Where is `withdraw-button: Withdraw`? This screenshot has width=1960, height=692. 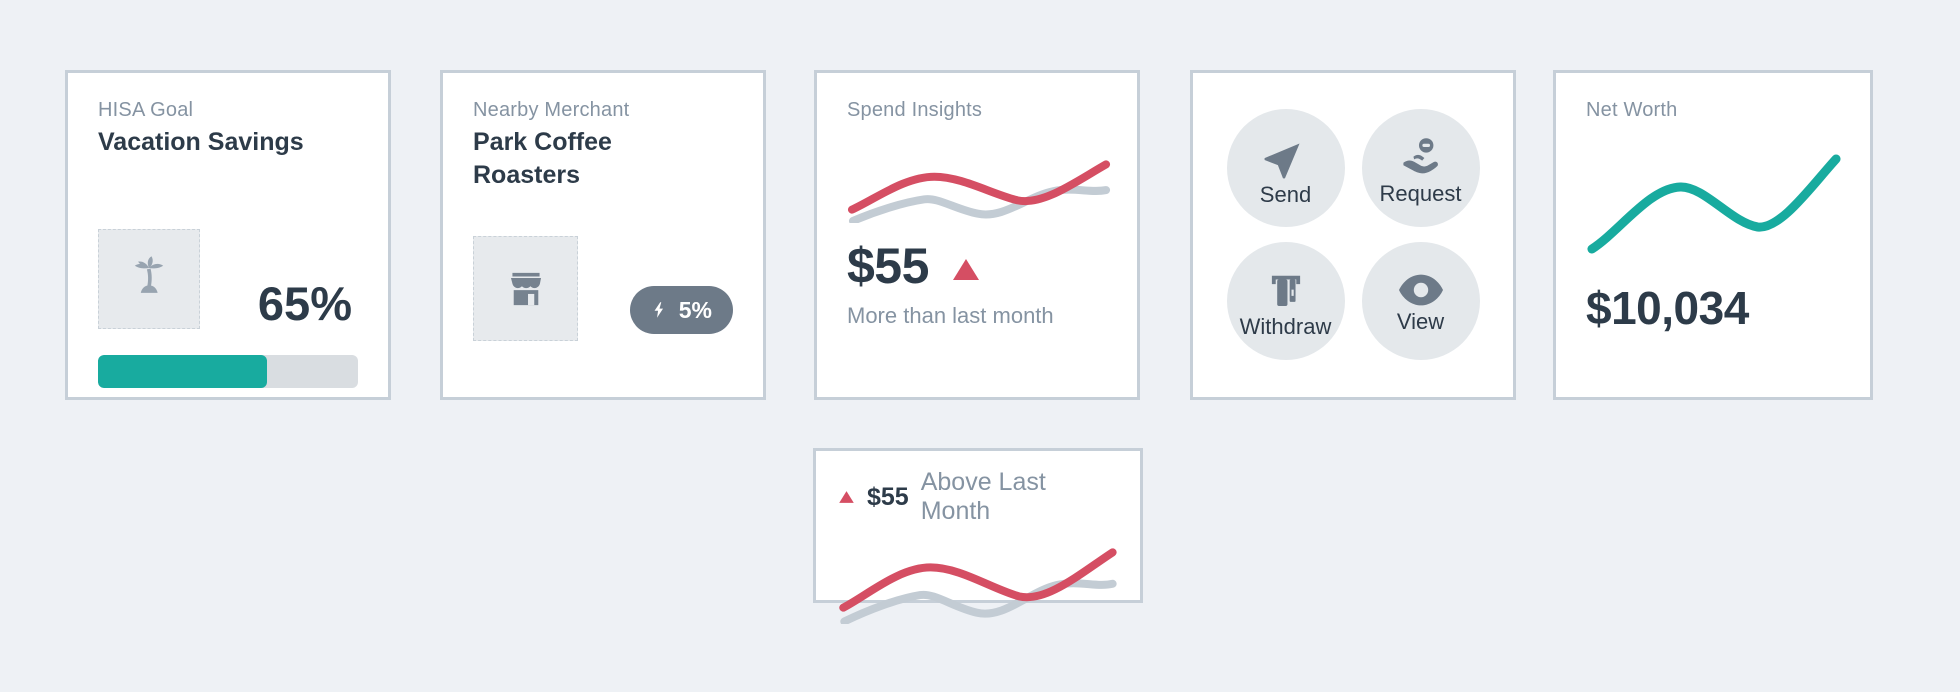 withdraw-button: Withdraw is located at coordinates (1285, 301).